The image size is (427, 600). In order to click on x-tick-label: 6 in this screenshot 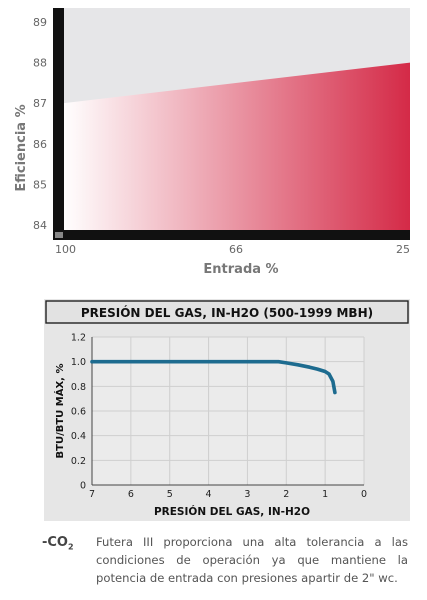, I will do `click(131, 494)`.